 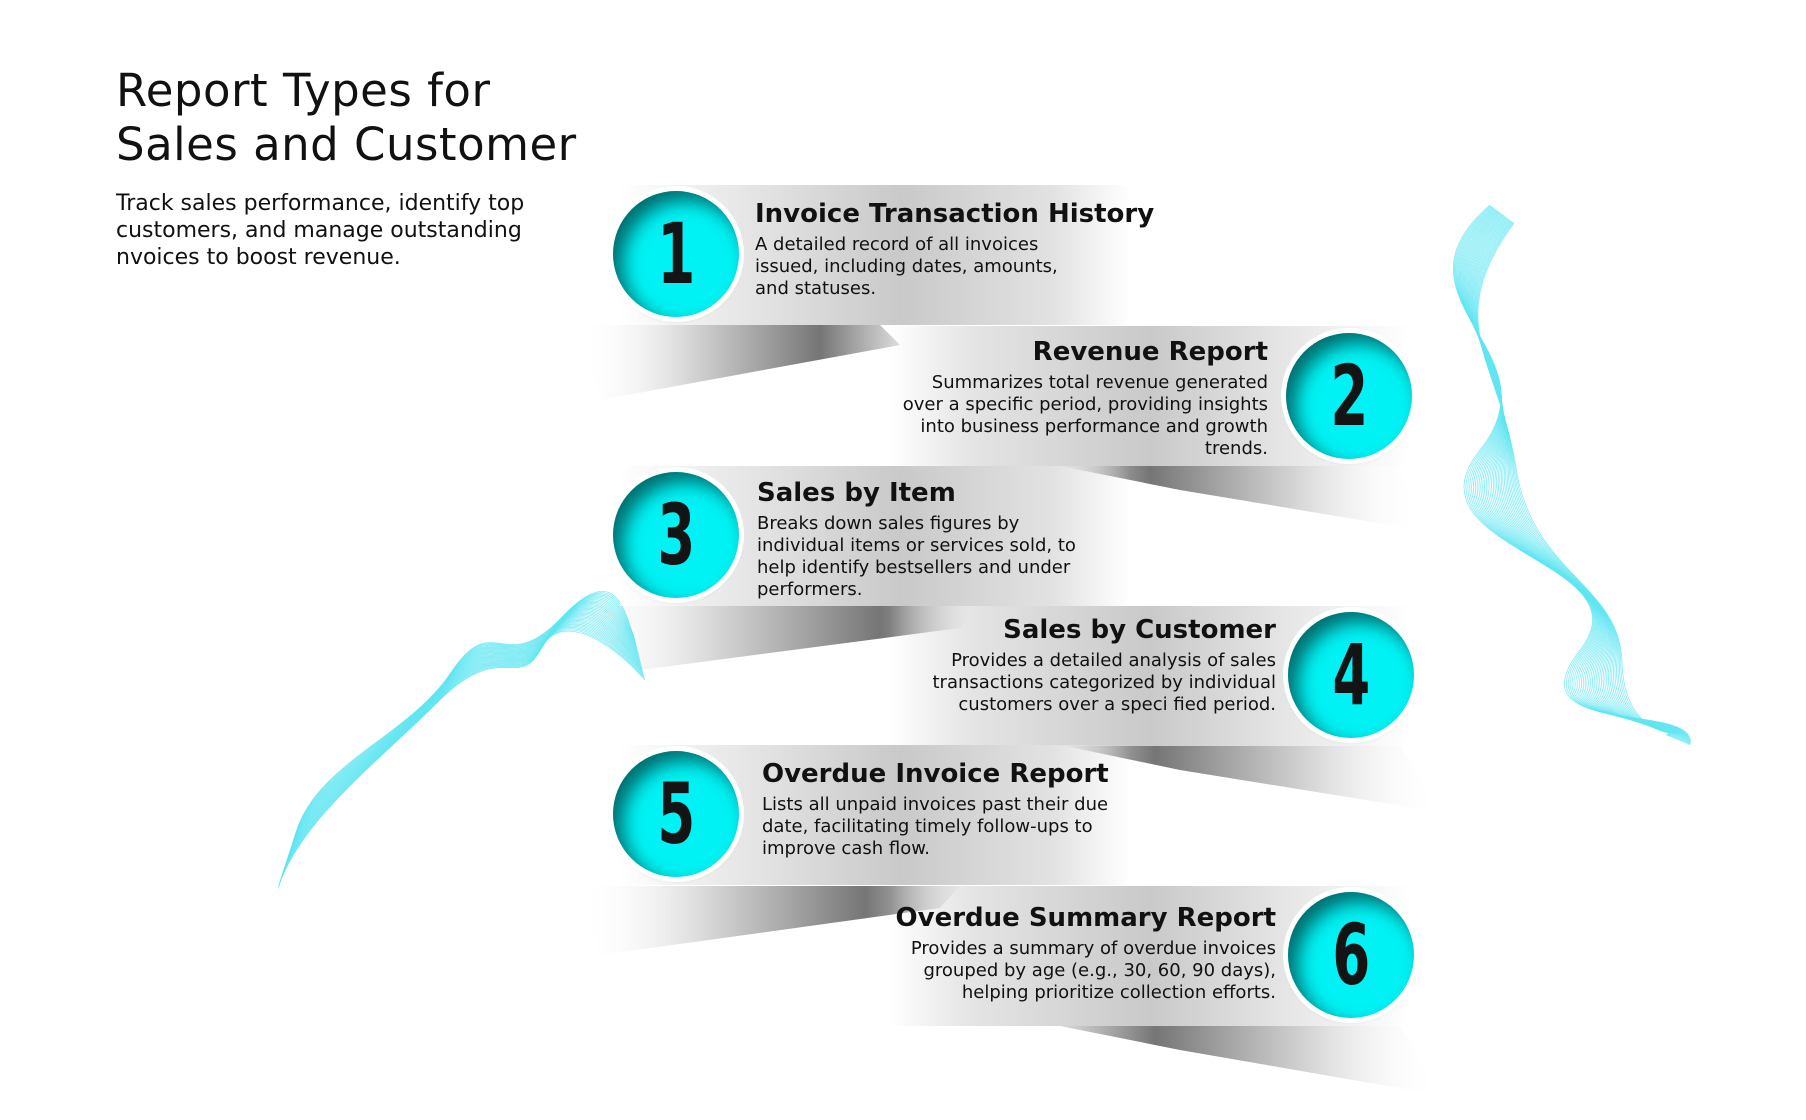 I want to click on item-title-1: Invoice Transaction History, so click(x=955, y=214).